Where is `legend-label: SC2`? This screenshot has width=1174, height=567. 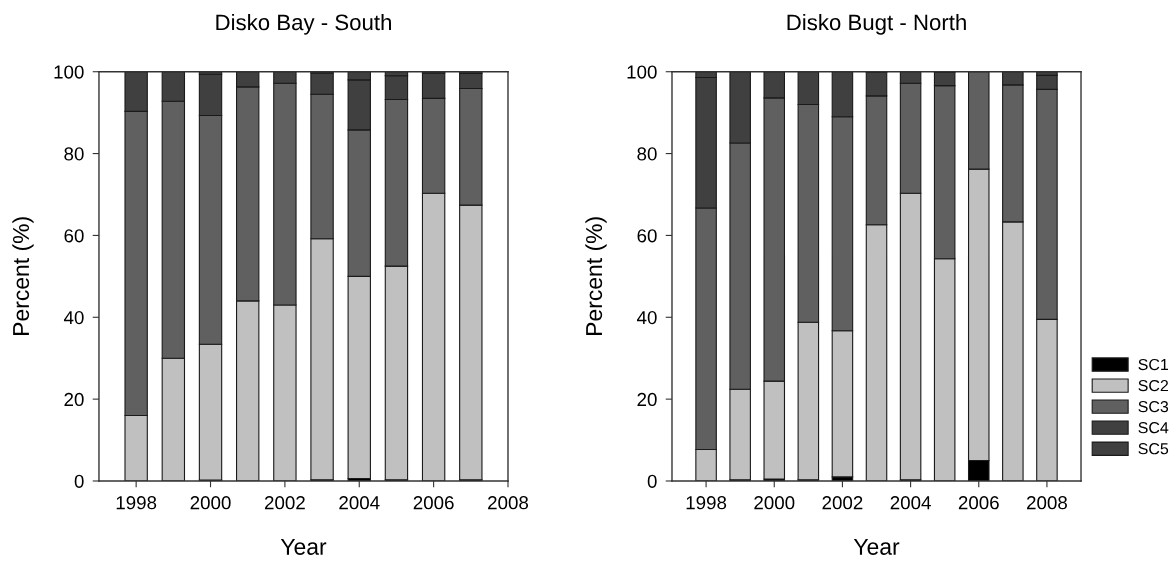
legend-label: SC2 is located at coordinates (1153, 385).